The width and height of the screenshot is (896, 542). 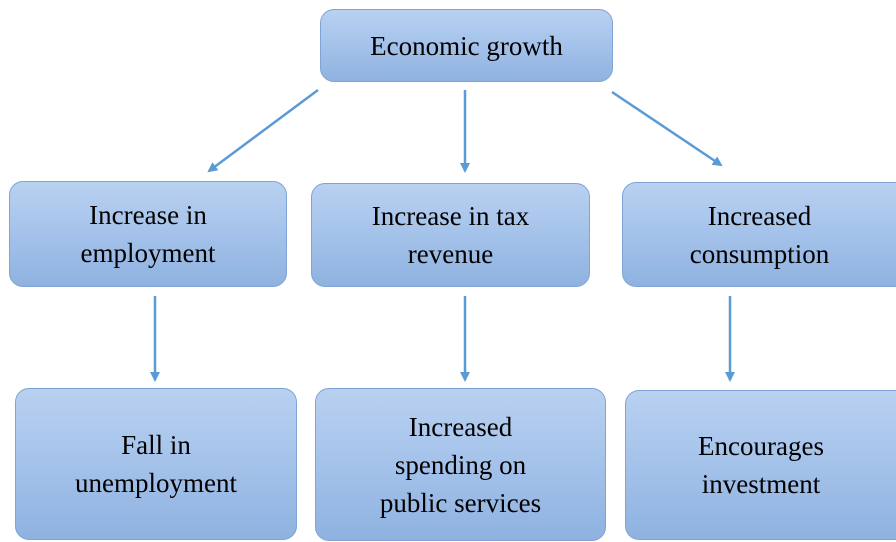 I want to click on node-label: investment, so click(x=761, y=484).